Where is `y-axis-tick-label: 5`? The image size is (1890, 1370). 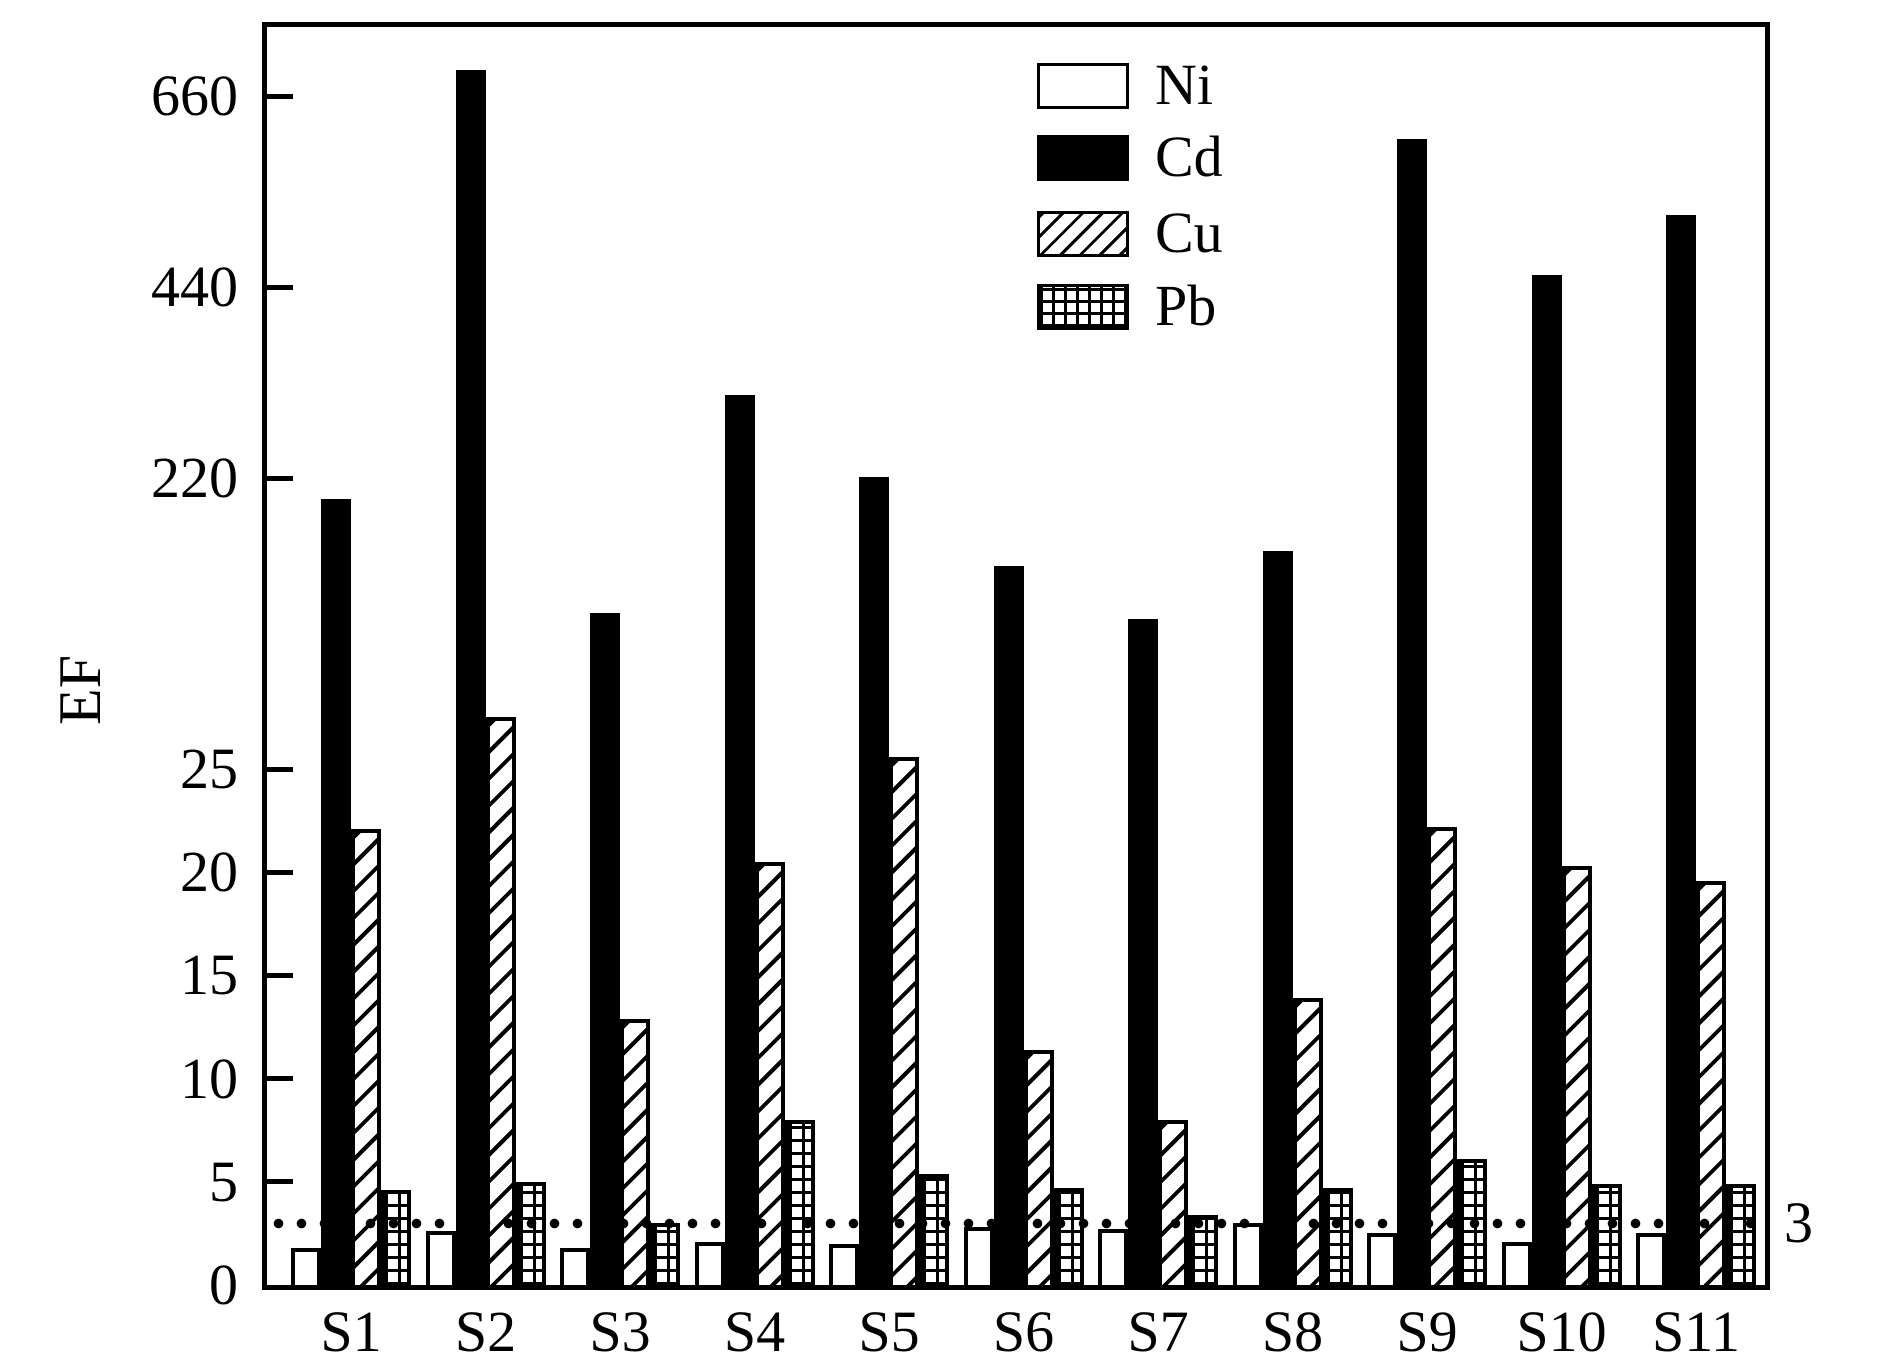 y-axis-tick-label: 5 is located at coordinates (223, 1181).